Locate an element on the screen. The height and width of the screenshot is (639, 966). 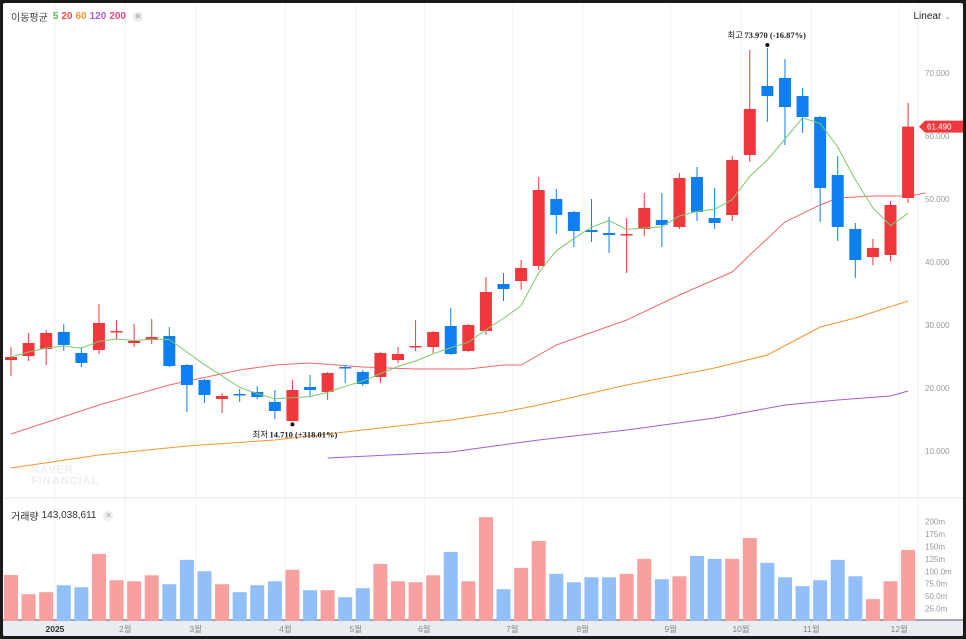
x-tick-label: 6월 is located at coordinates (424, 629).